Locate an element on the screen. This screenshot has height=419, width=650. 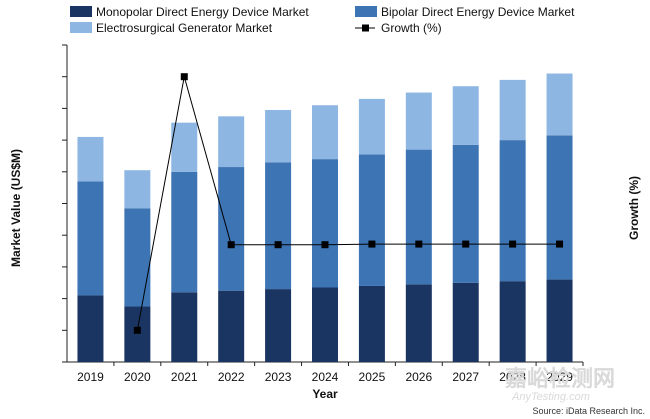
legend-label-series-1: Bipolar Direct Energy Device Market is located at coordinates (478, 12).